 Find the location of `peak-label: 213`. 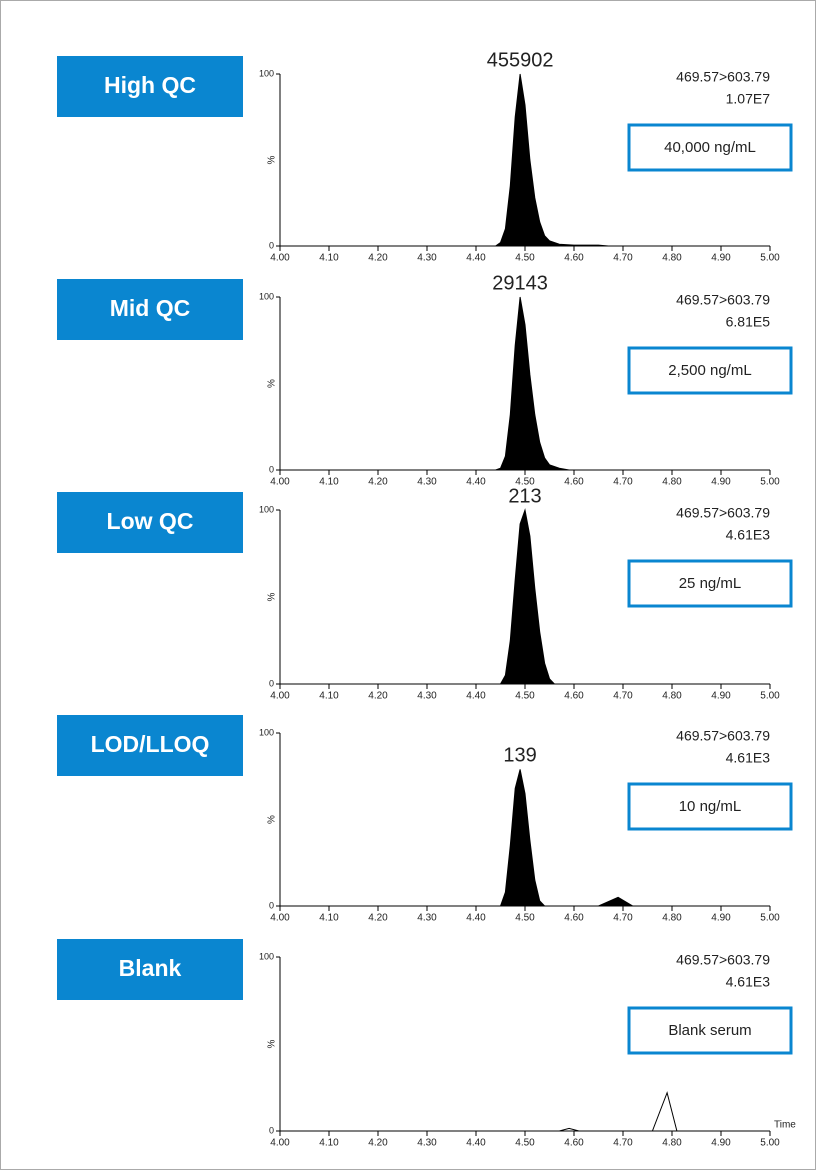

peak-label: 213 is located at coordinates (524, 496).